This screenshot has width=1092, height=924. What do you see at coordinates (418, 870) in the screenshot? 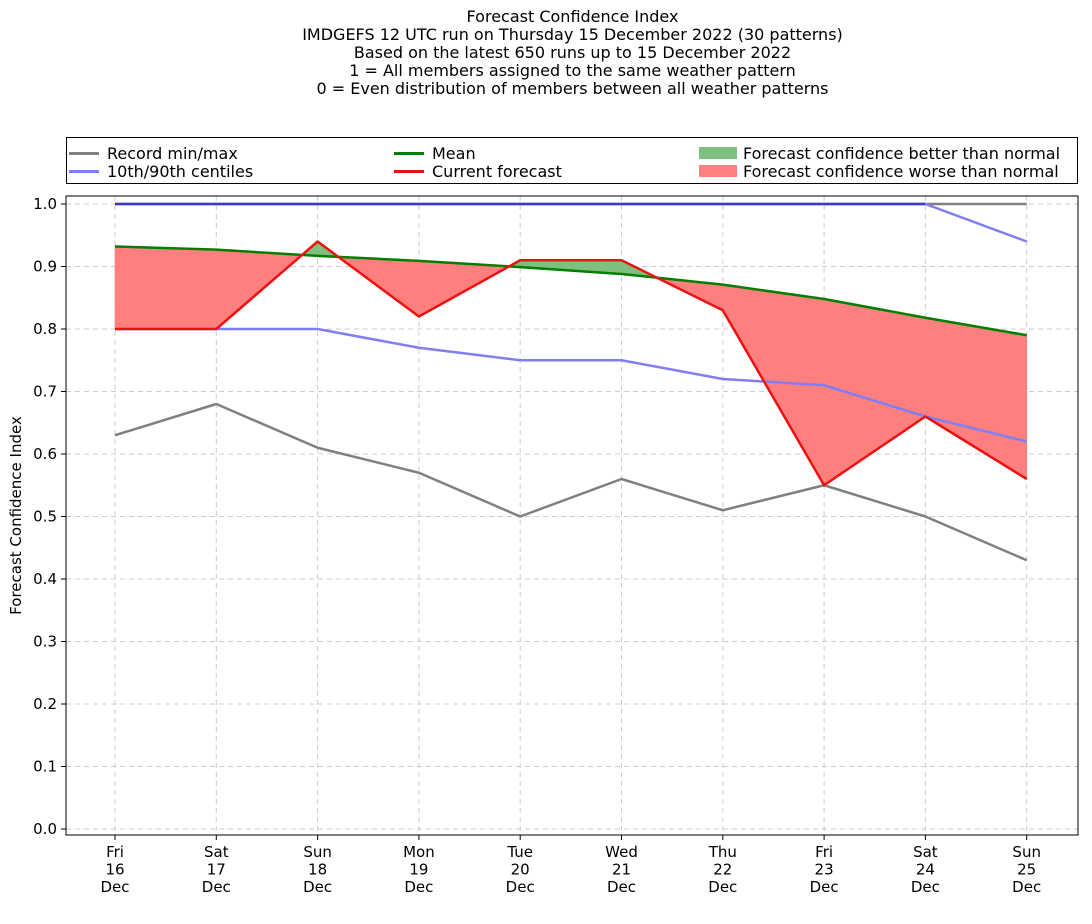
I see `x-tick-label: 19` at bounding box center [418, 870].